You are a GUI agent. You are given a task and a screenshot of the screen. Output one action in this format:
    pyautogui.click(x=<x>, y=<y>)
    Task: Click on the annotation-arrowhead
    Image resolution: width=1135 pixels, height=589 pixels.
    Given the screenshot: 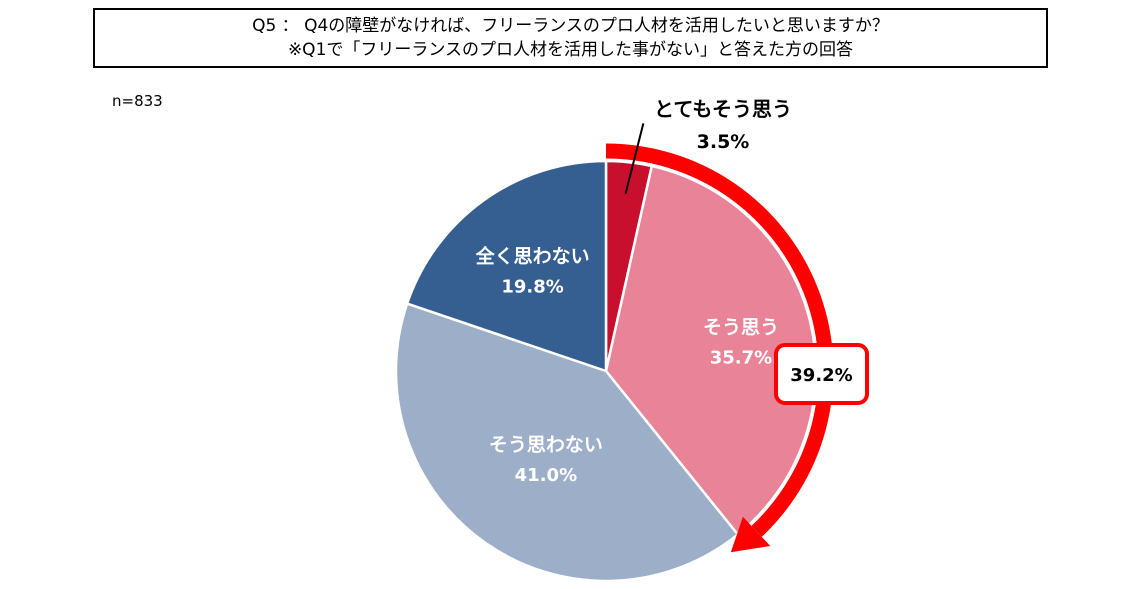 What is the action you would take?
    pyautogui.click(x=750, y=534)
    